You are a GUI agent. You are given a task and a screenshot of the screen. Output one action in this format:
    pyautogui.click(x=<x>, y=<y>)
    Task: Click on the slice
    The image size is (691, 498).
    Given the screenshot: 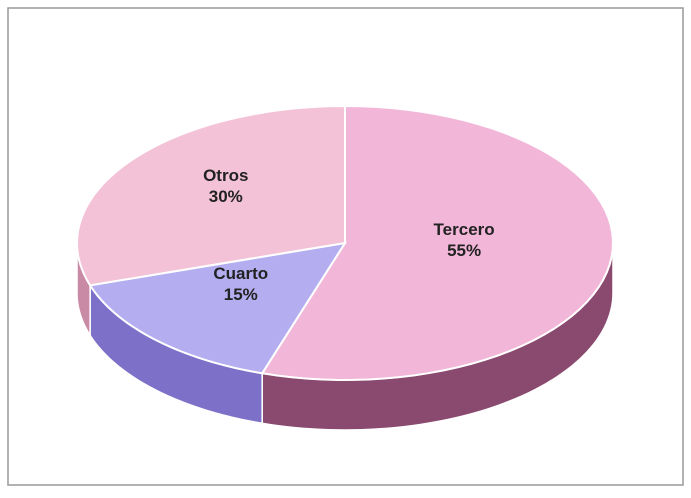 What is the action you would take?
    pyautogui.click(x=210, y=195)
    